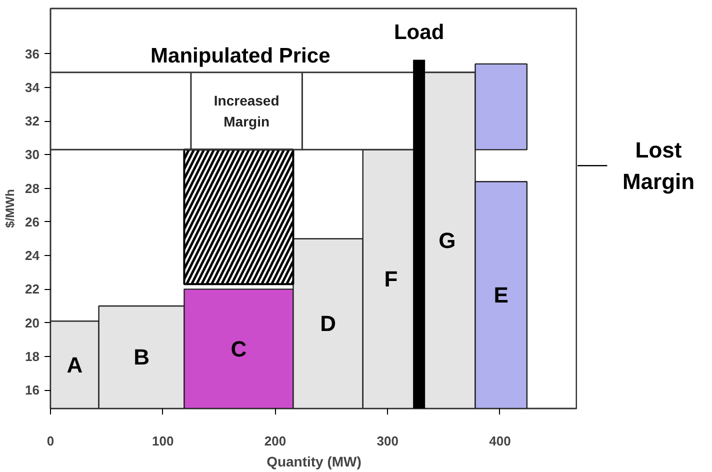 The width and height of the screenshot is (712, 472). Describe the element at coordinates (32, 87) in the screenshot. I see `y-tick-label: 34` at that location.